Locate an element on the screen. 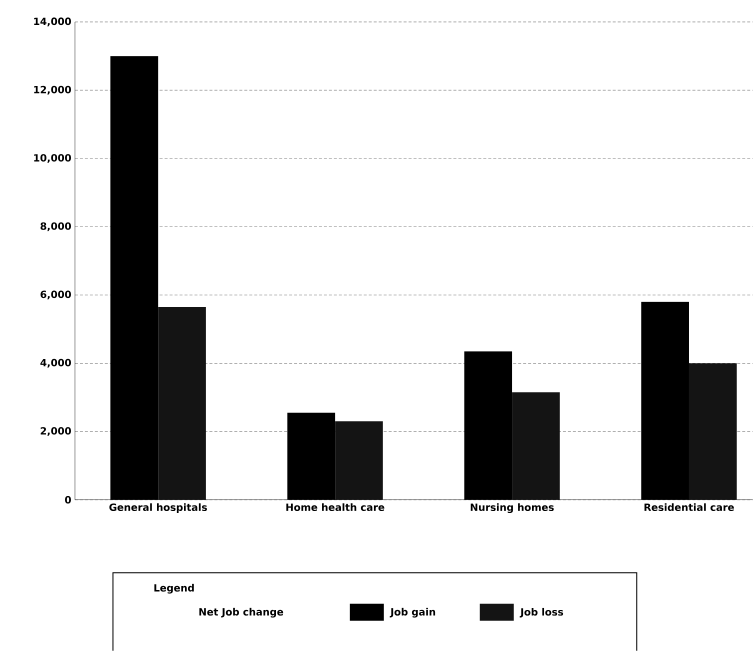 This screenshot has width=753, height=651. y-tick-label: 10,000 is located at coordinates (52, 158).